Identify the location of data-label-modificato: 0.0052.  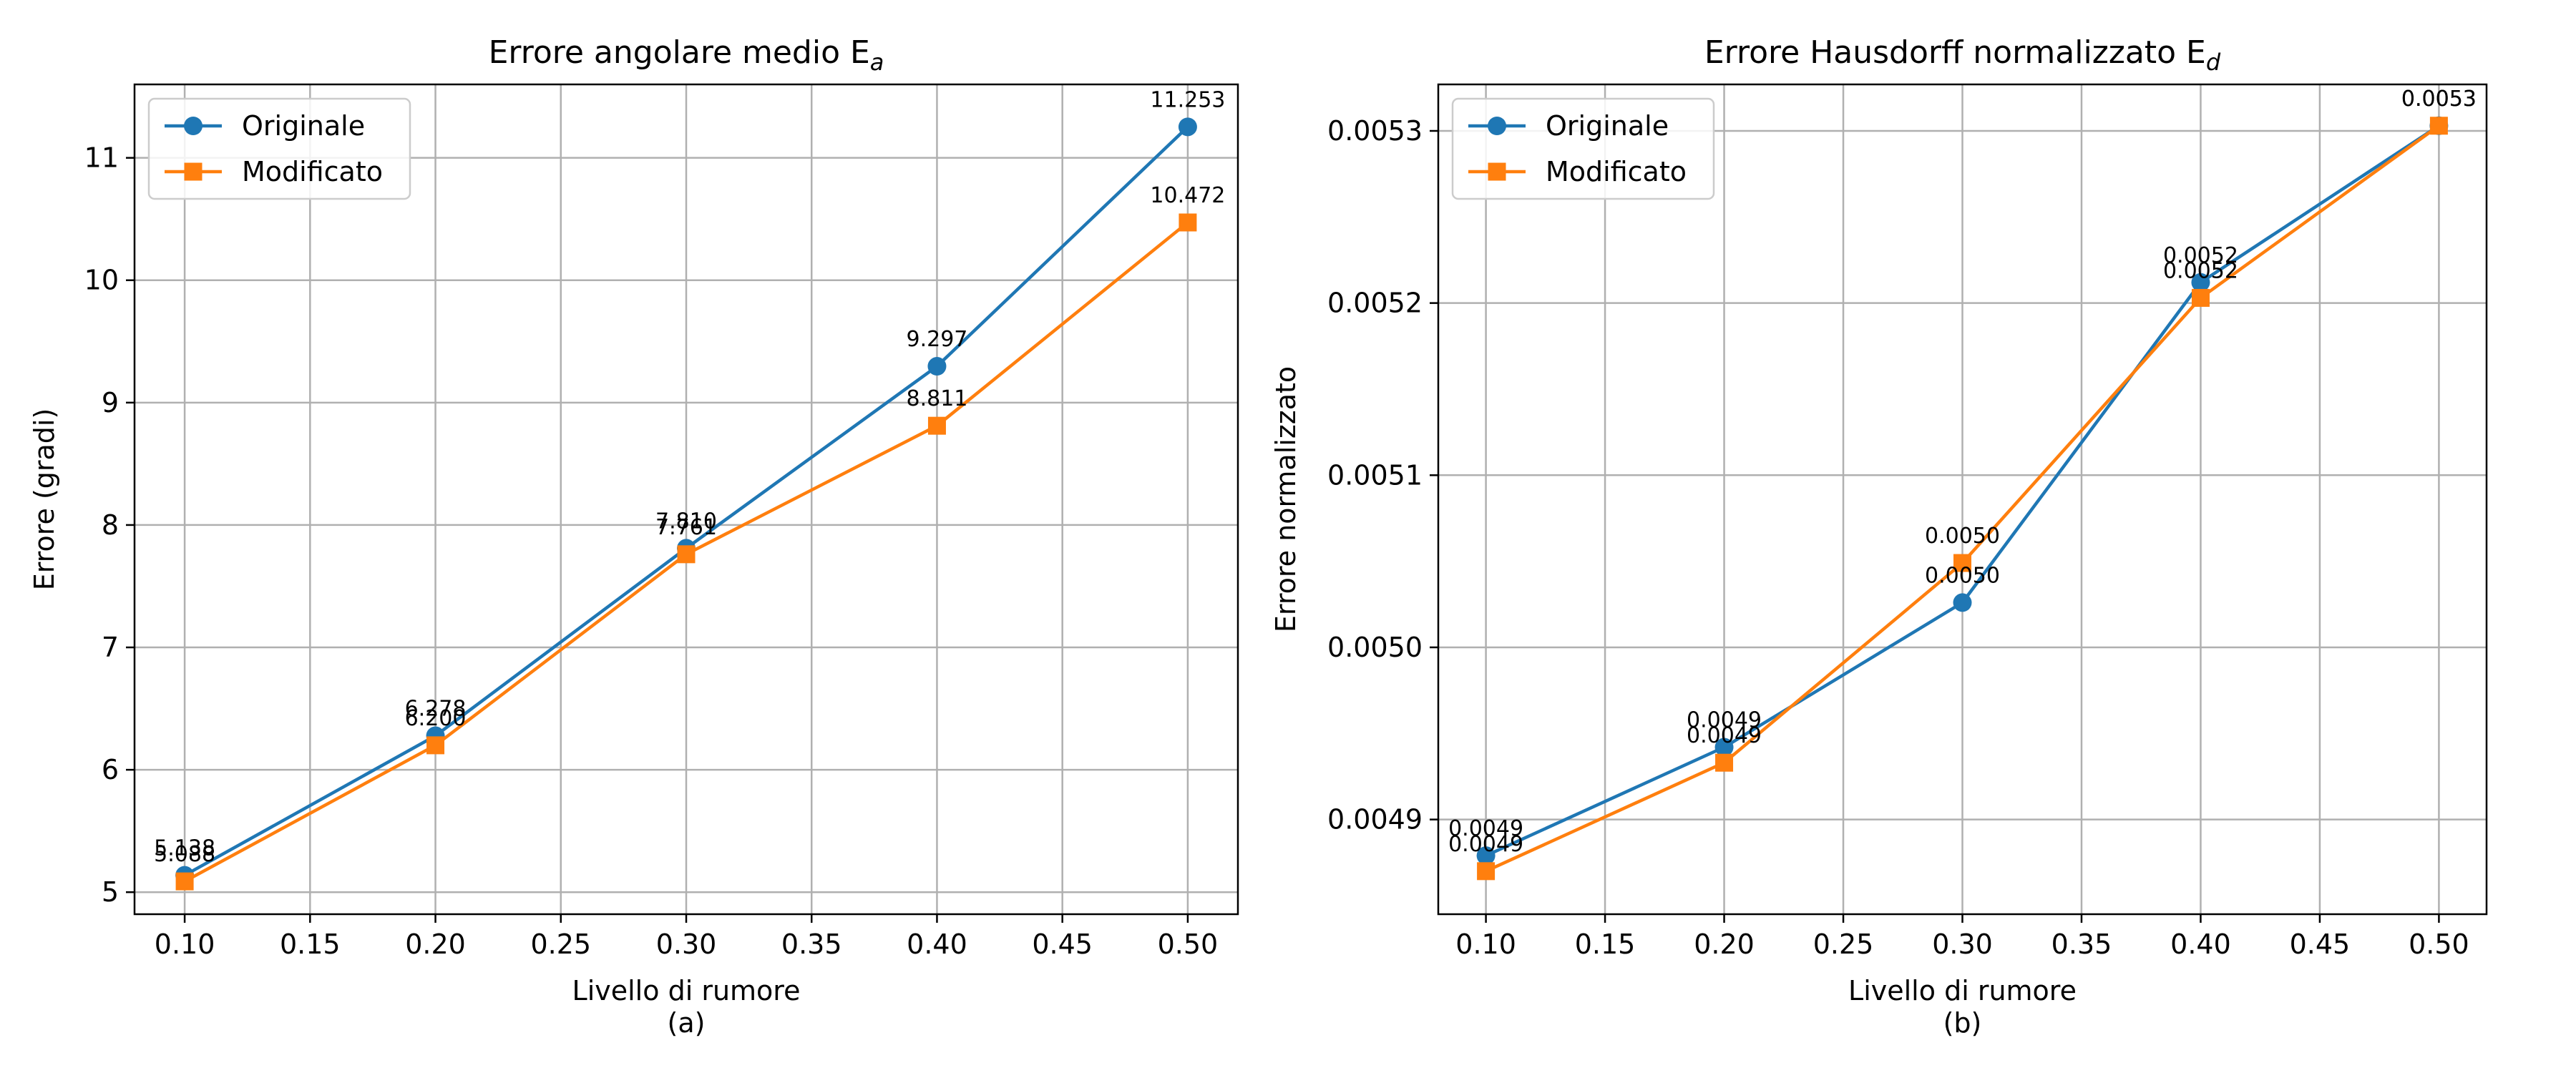
(2200, 270).